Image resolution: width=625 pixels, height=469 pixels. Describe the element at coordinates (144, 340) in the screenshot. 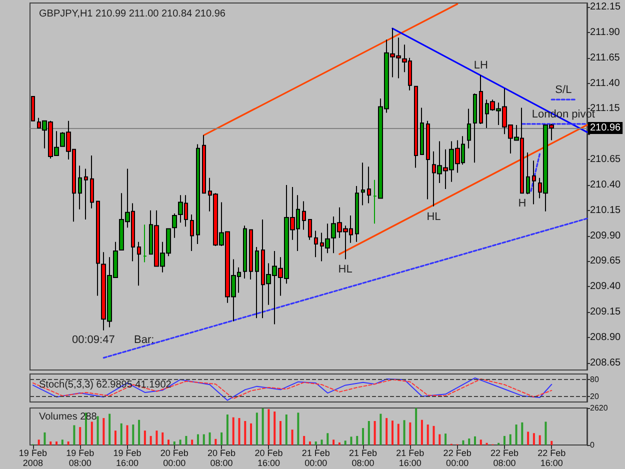

I see `annotation: Bar:` at that location.